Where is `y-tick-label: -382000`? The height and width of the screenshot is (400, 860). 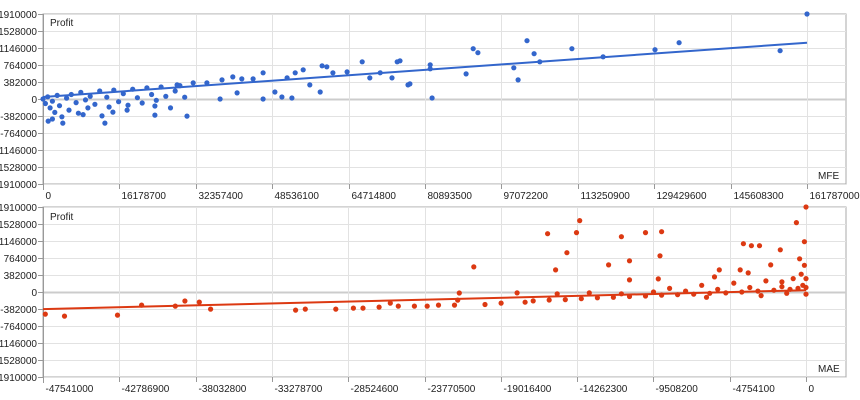
y-tick-label: -382000 is located at coordinates (18, 117).